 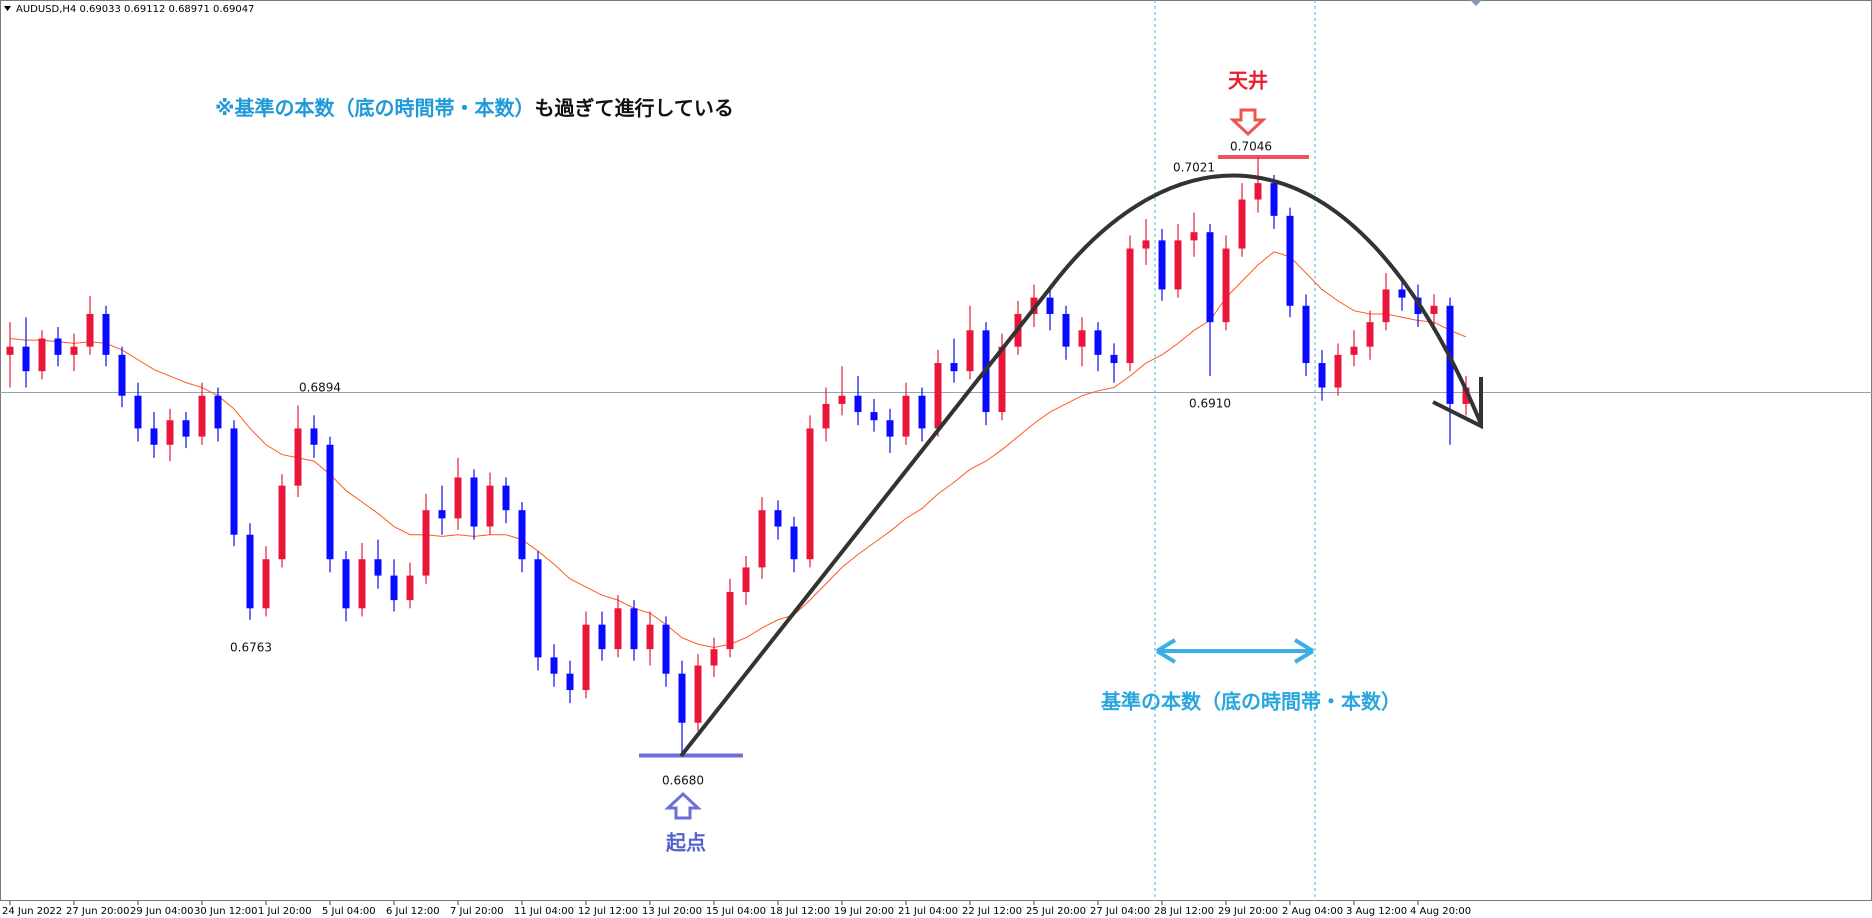 What do you see at coordinates (1251, 147) in the screenshot?
I see `price-label: 0.7046` at bounding box center [1251, 147].